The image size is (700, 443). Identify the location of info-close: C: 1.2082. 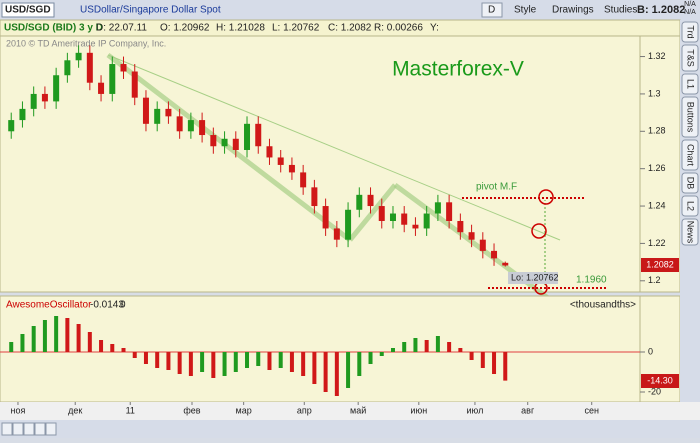
(350, 28).